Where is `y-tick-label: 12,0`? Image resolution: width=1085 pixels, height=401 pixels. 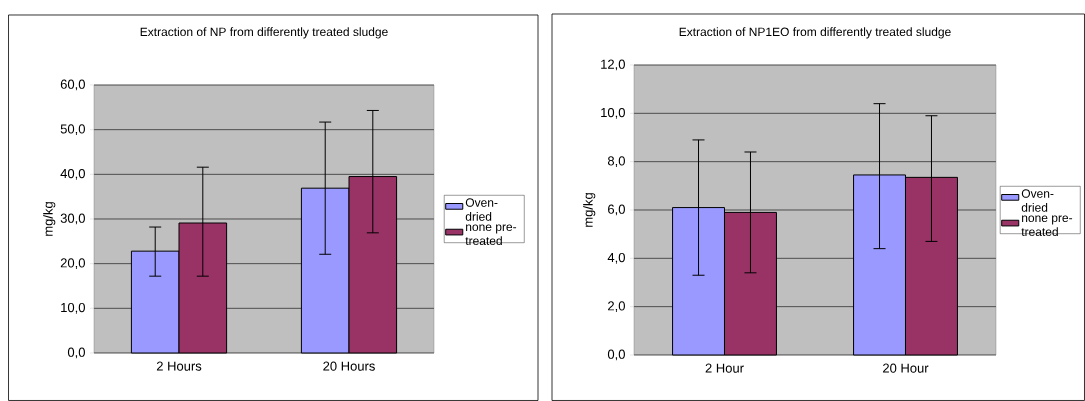 y-tick-label: 12,0 is located at coordinates (613, 65).